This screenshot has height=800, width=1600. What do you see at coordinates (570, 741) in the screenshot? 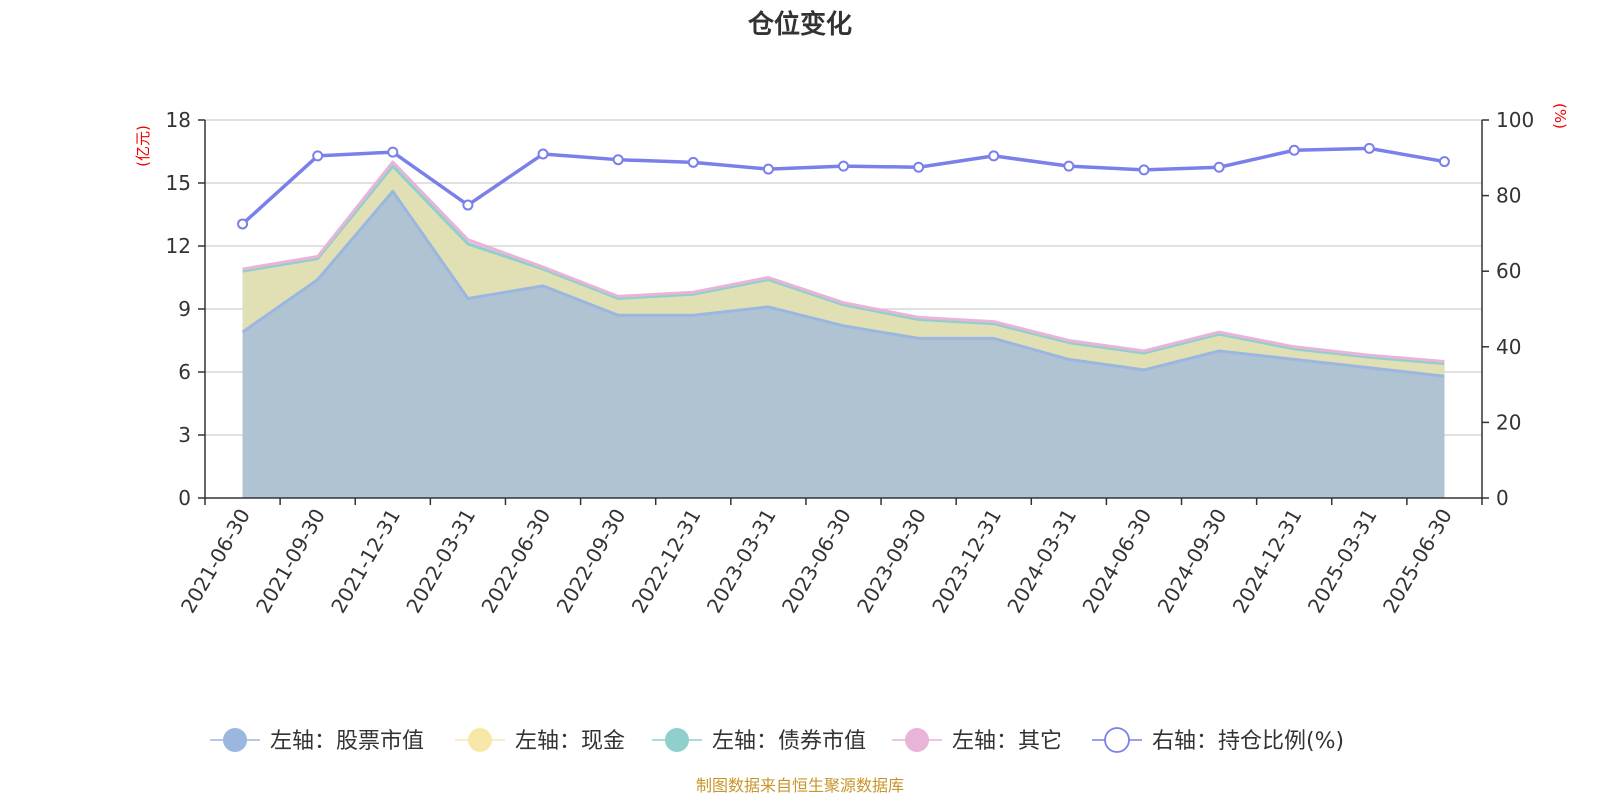
I see `legend-label: 左轴：现金` at bounding box center [570, 741].